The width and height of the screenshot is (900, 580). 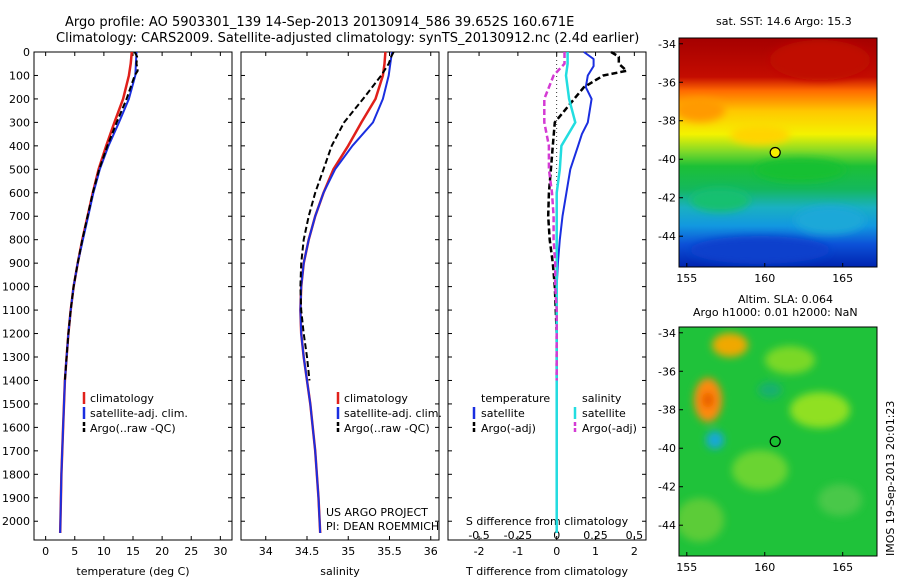 What do you see at coordinates (389, 551) in the screenshot?
I see `x-tick-label: 35.5` at bounding box center [389, 551].